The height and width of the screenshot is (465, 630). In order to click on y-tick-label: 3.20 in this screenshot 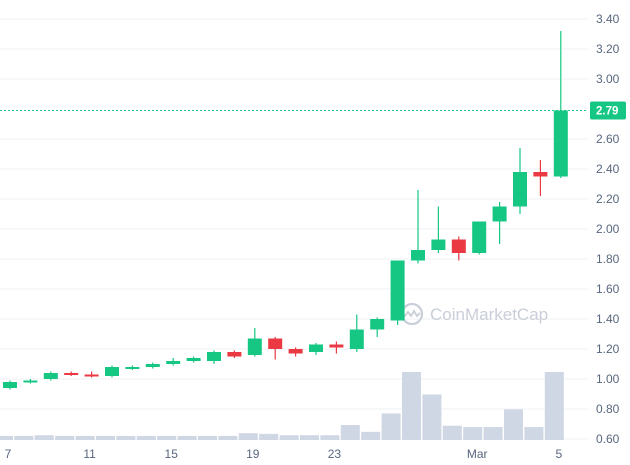, I will do `click(608, 49)`.